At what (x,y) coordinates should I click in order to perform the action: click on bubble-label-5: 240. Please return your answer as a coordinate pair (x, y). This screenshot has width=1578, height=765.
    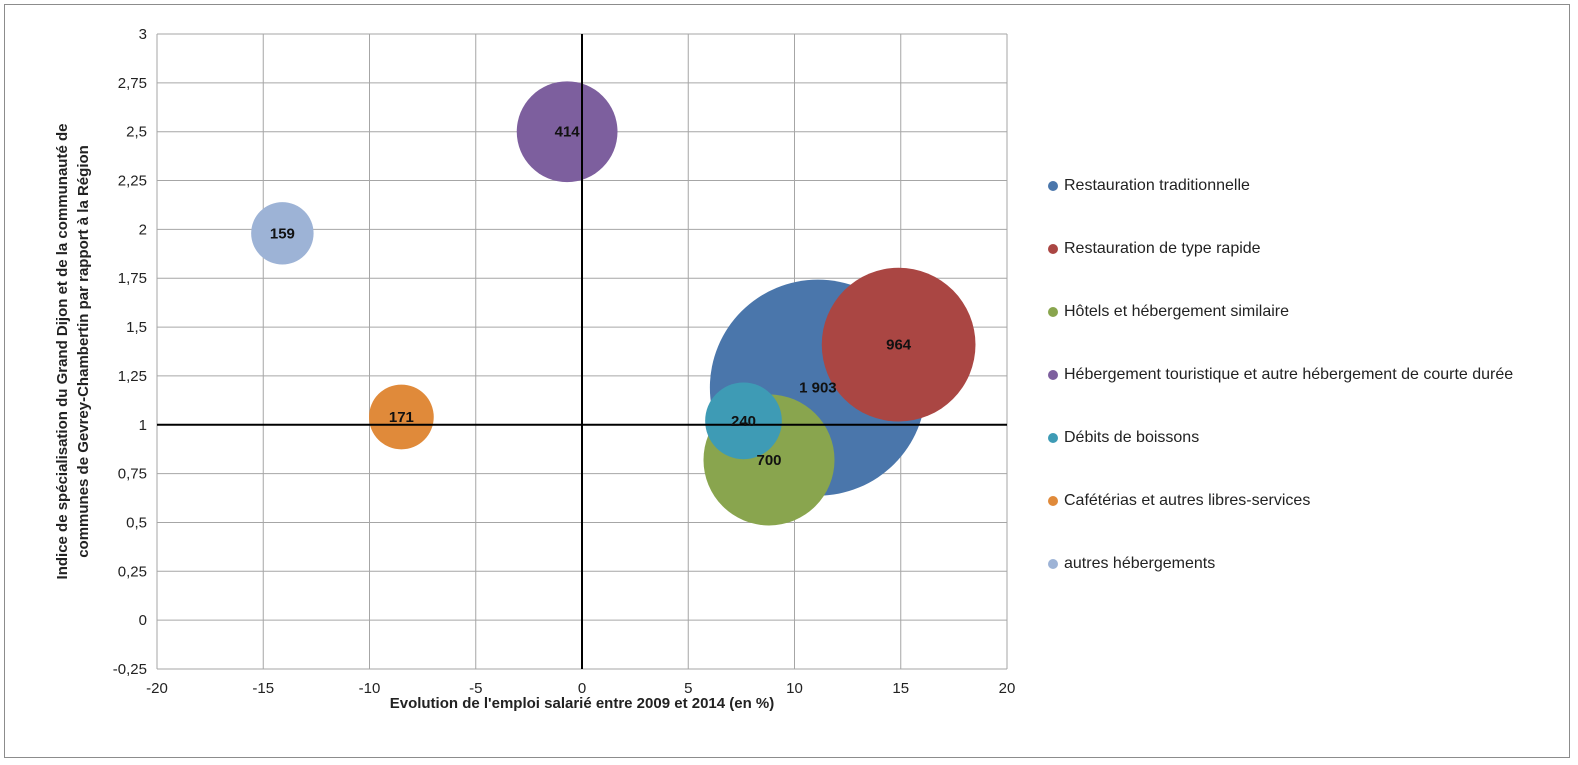
    Looking at the image, I should click on (743, 421).